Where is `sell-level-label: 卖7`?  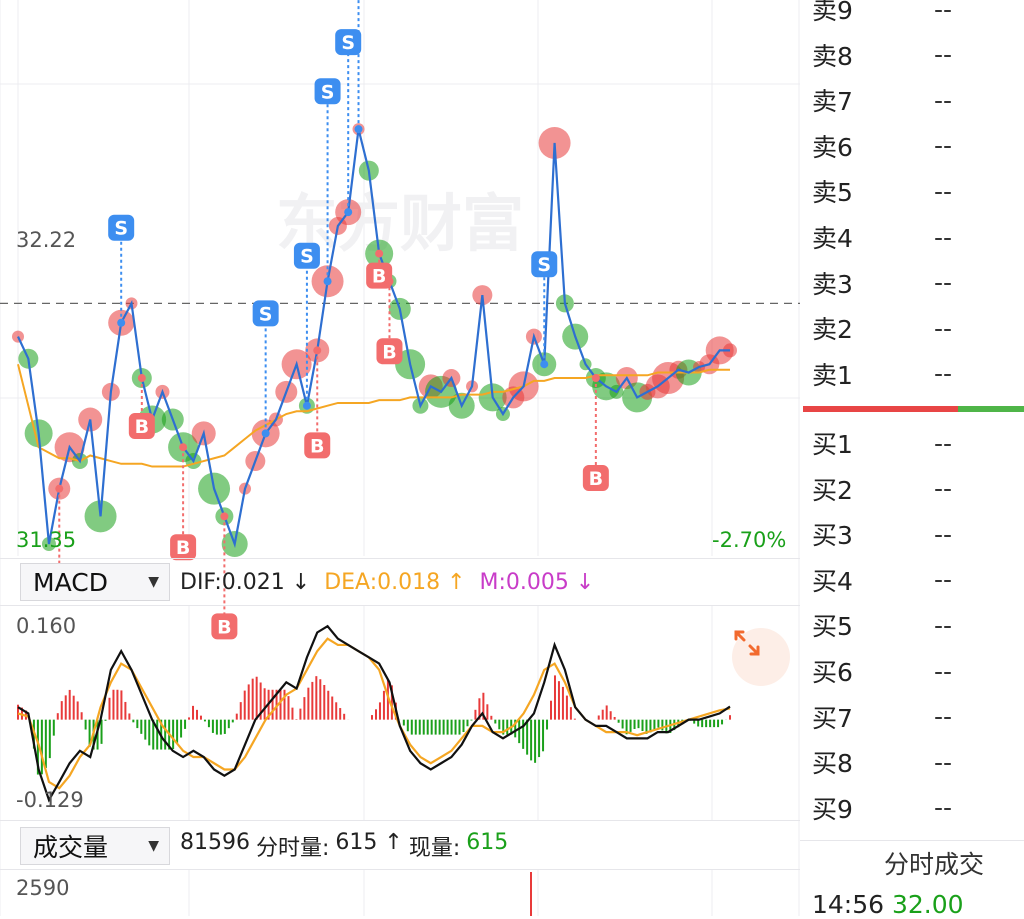 sell-level-label: 卖7 is located at coordinates (832, 102).